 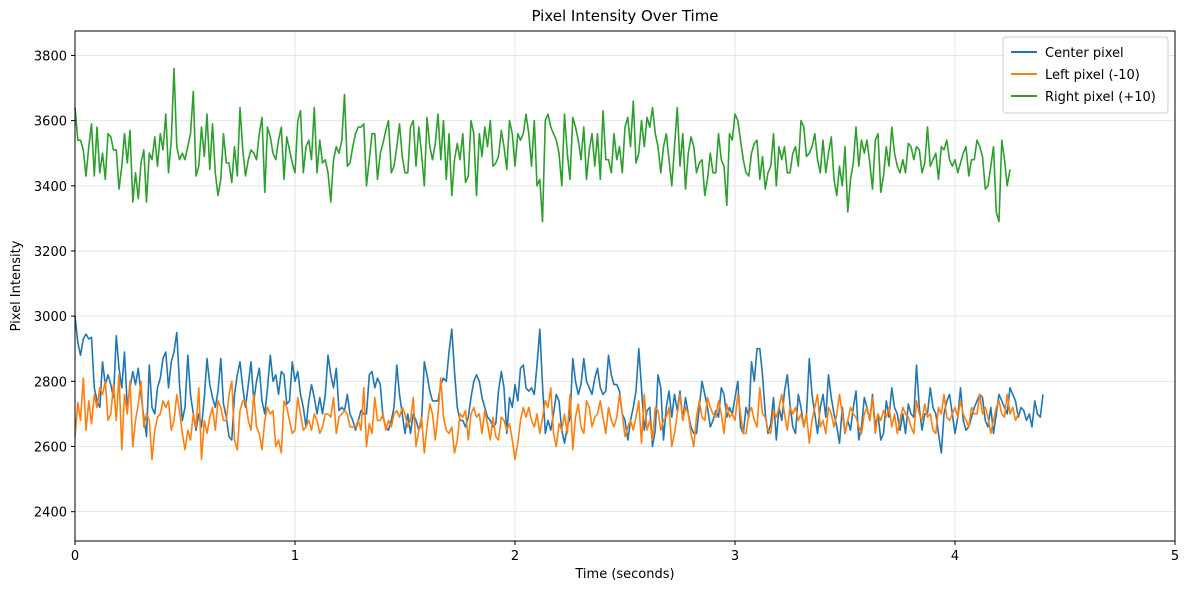 I want to click on x-tick-label: 4, so click(x=955, y=556).